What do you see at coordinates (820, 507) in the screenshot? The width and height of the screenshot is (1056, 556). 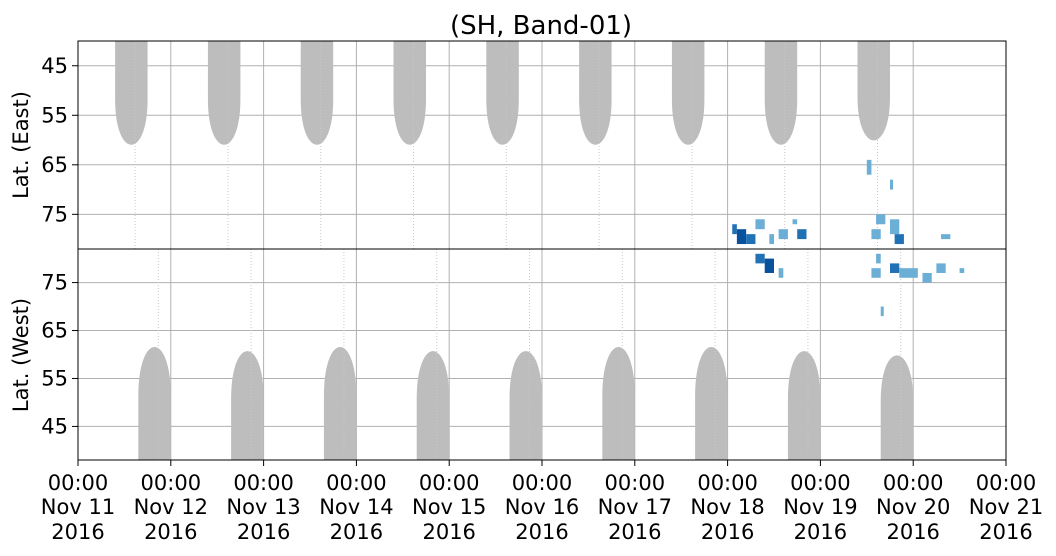 I see `x-tick-label-date: Nov 19` at bounding box center [820, 507].